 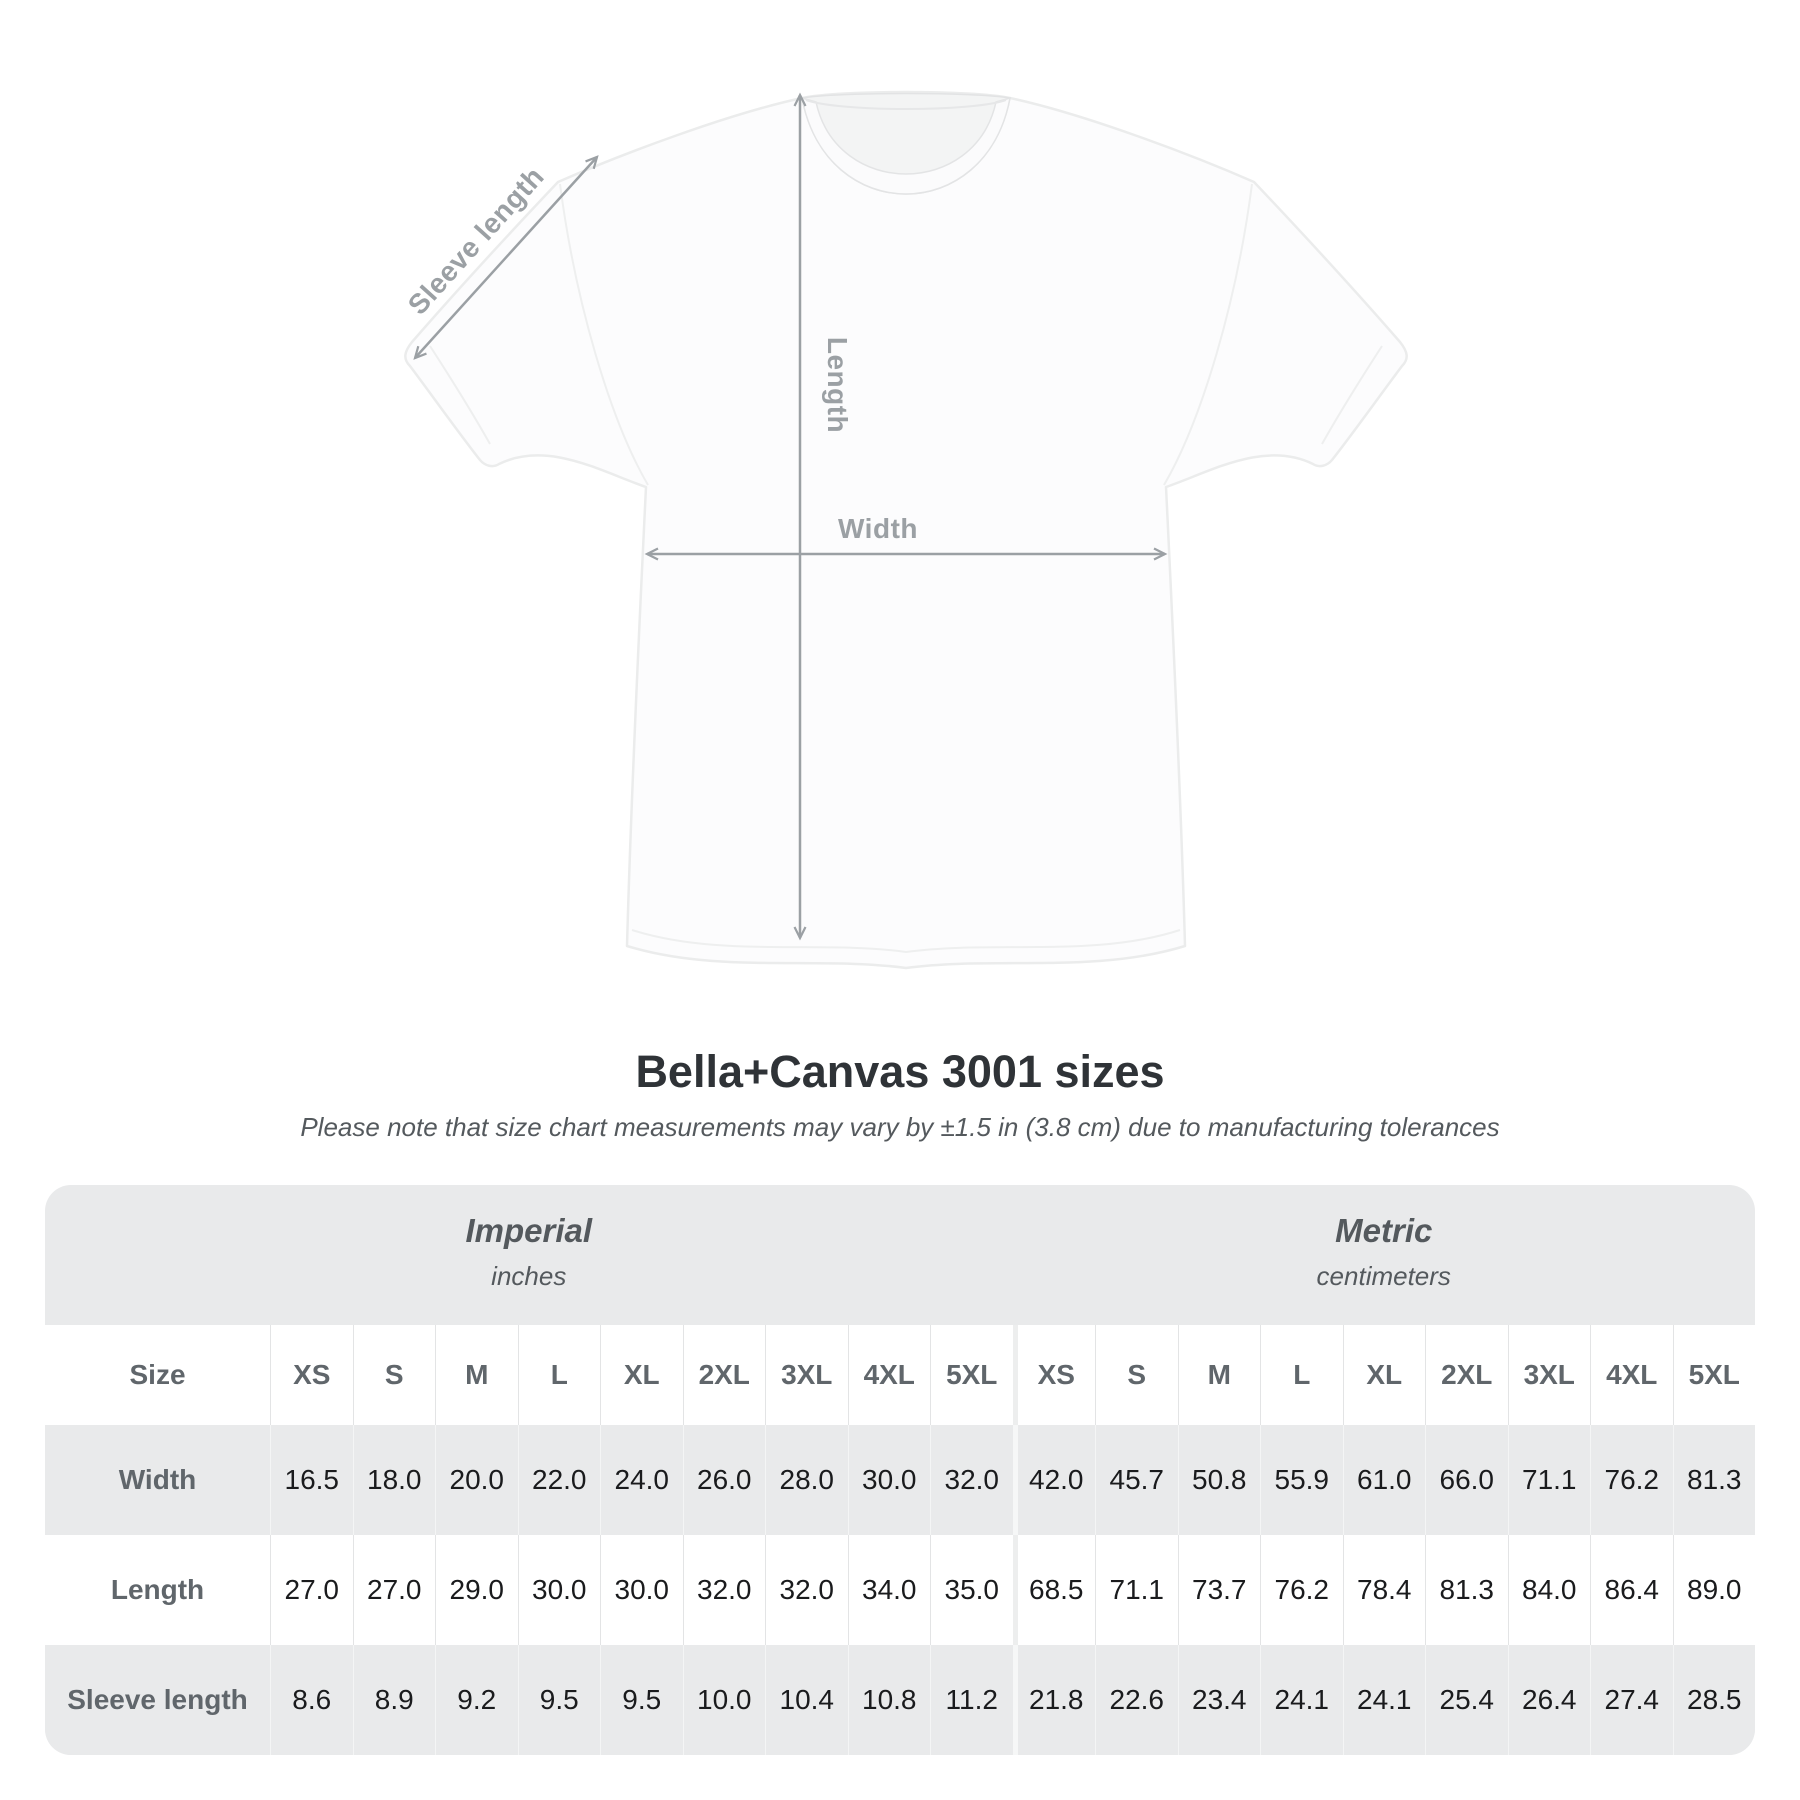 I want to click on cell-sleeve-length-metric-5xl: 28.5, so click(x=1714, y=1700).